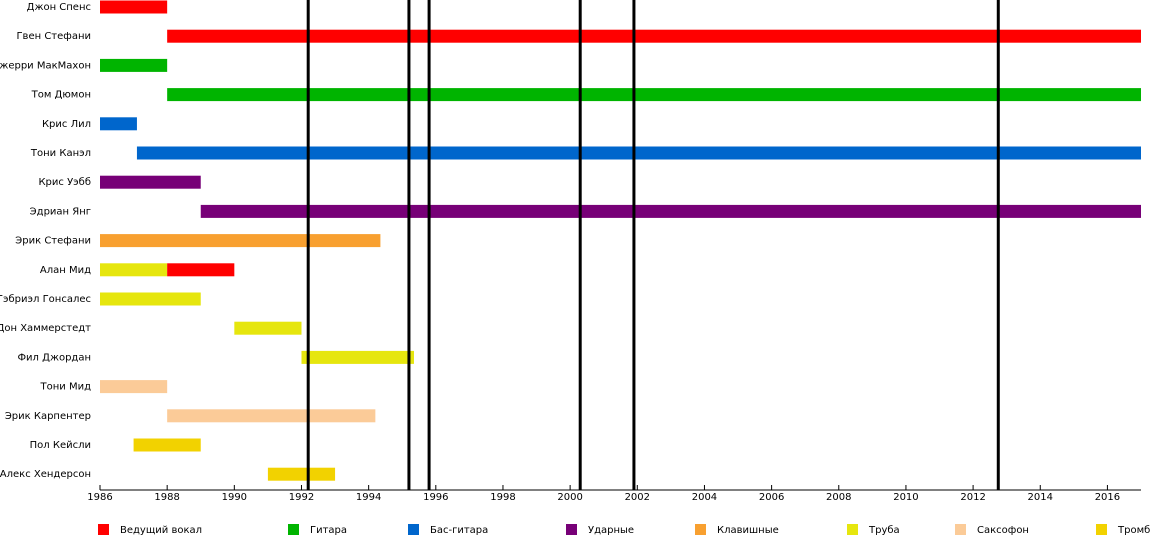  I want to click on row-label: Эрик Стефани, so click(53, 241).